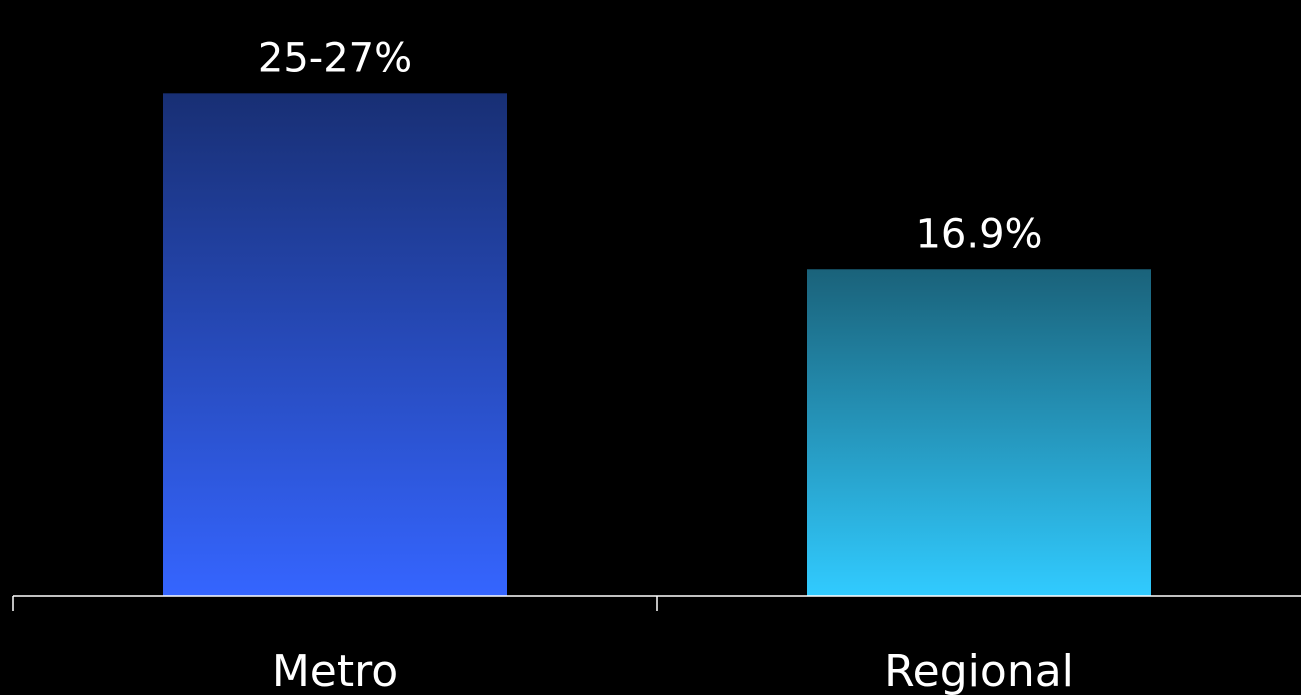 The image size is (1301, 695). Describe the element at coordinates (979, 432) in the screenshot. I see `bar-regional` at that location.